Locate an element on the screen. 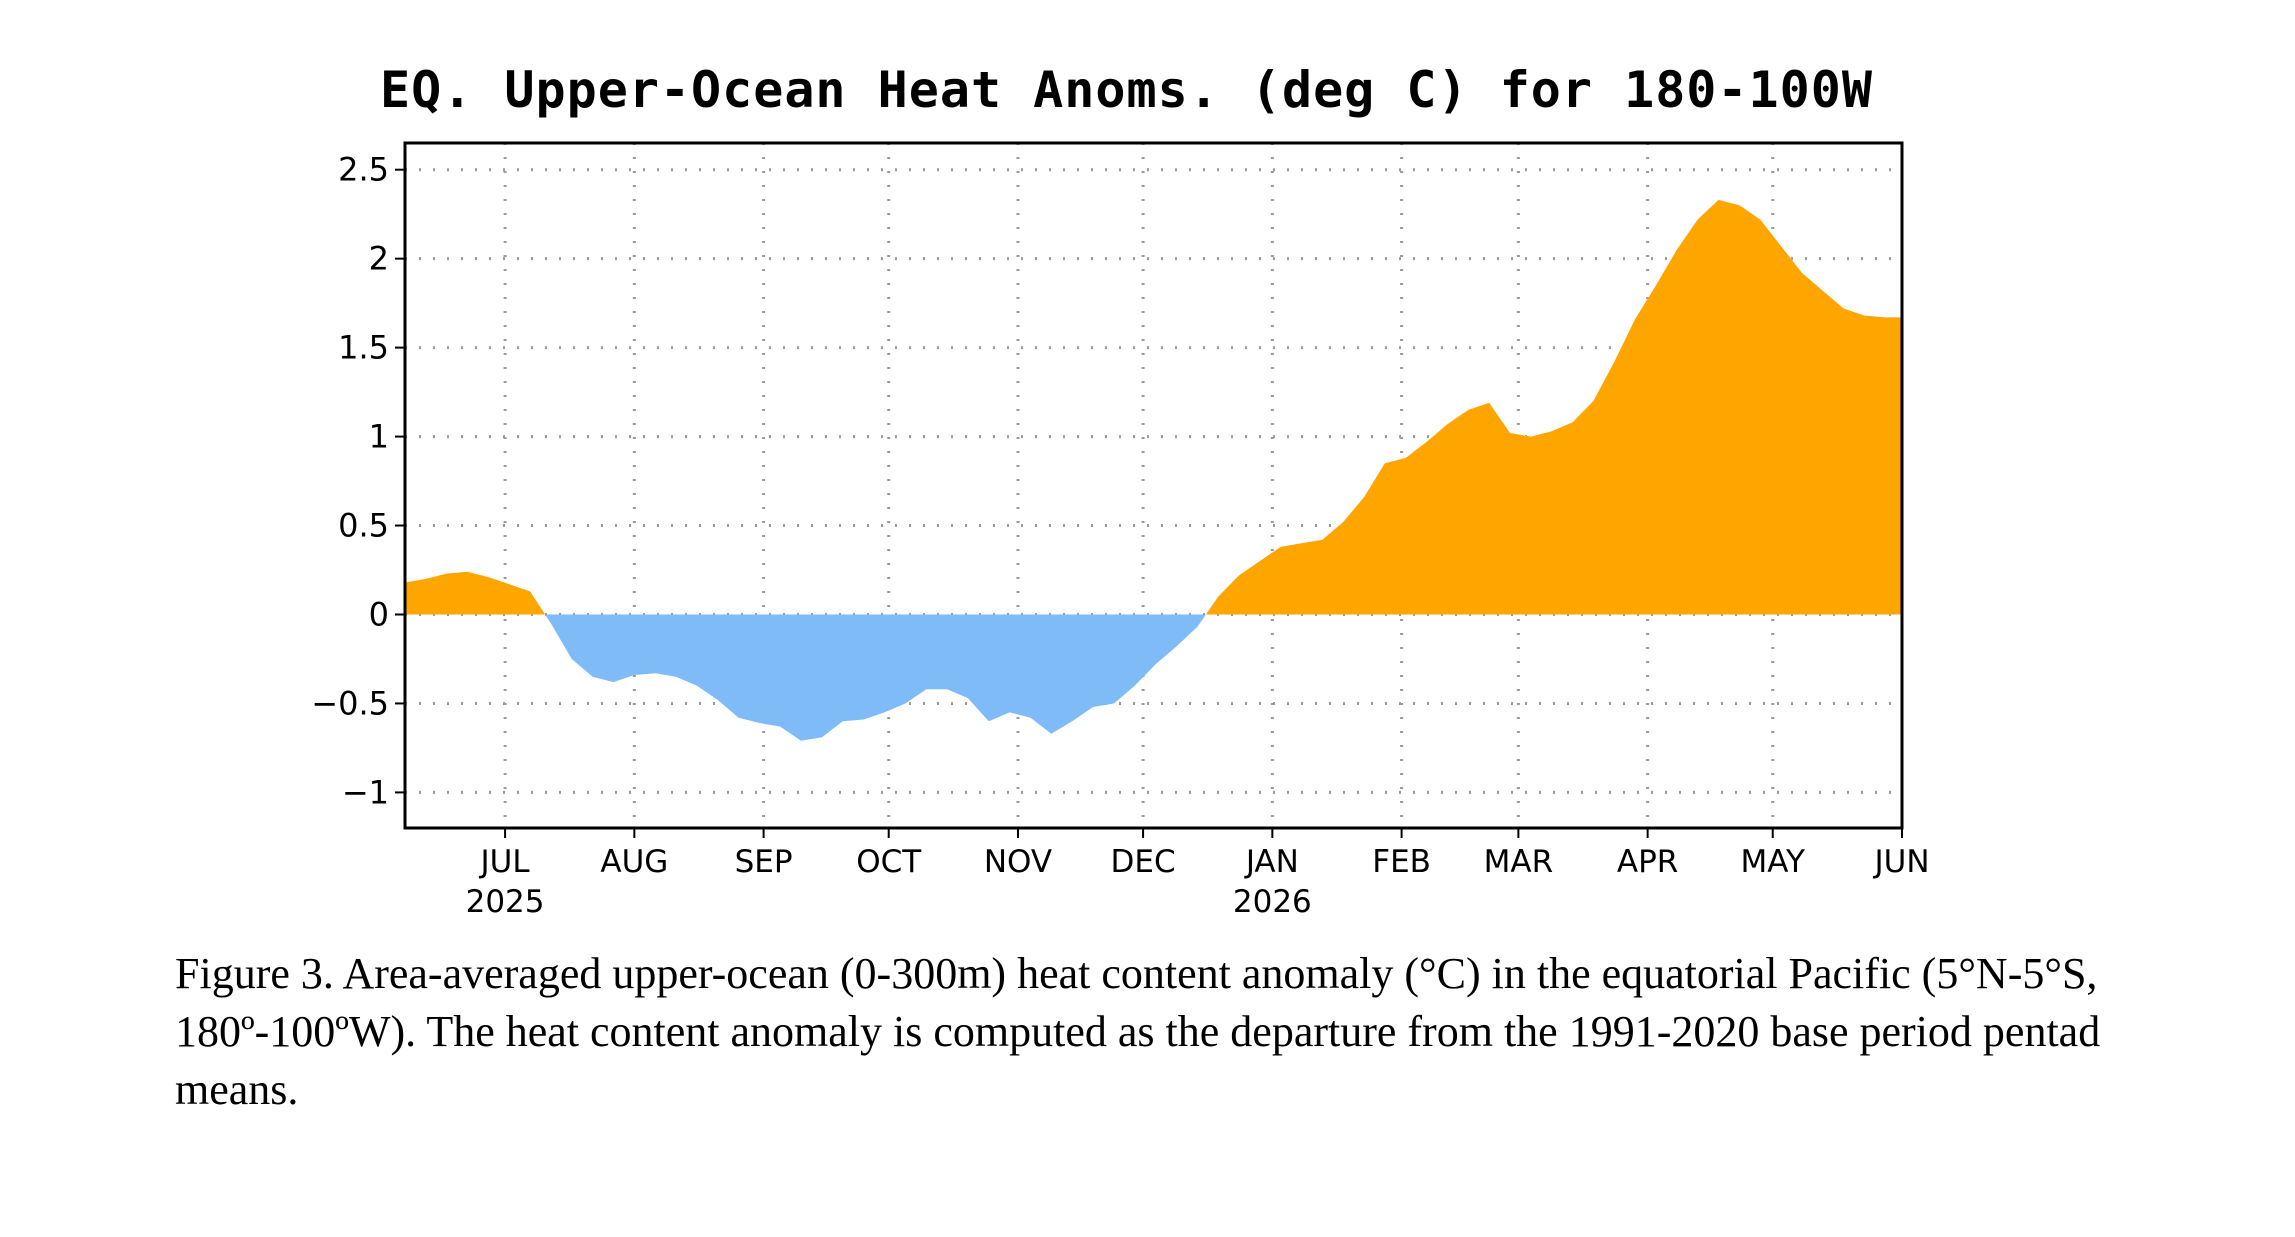  x-tick-month-label: OCT is located at coordinates (889, 862).